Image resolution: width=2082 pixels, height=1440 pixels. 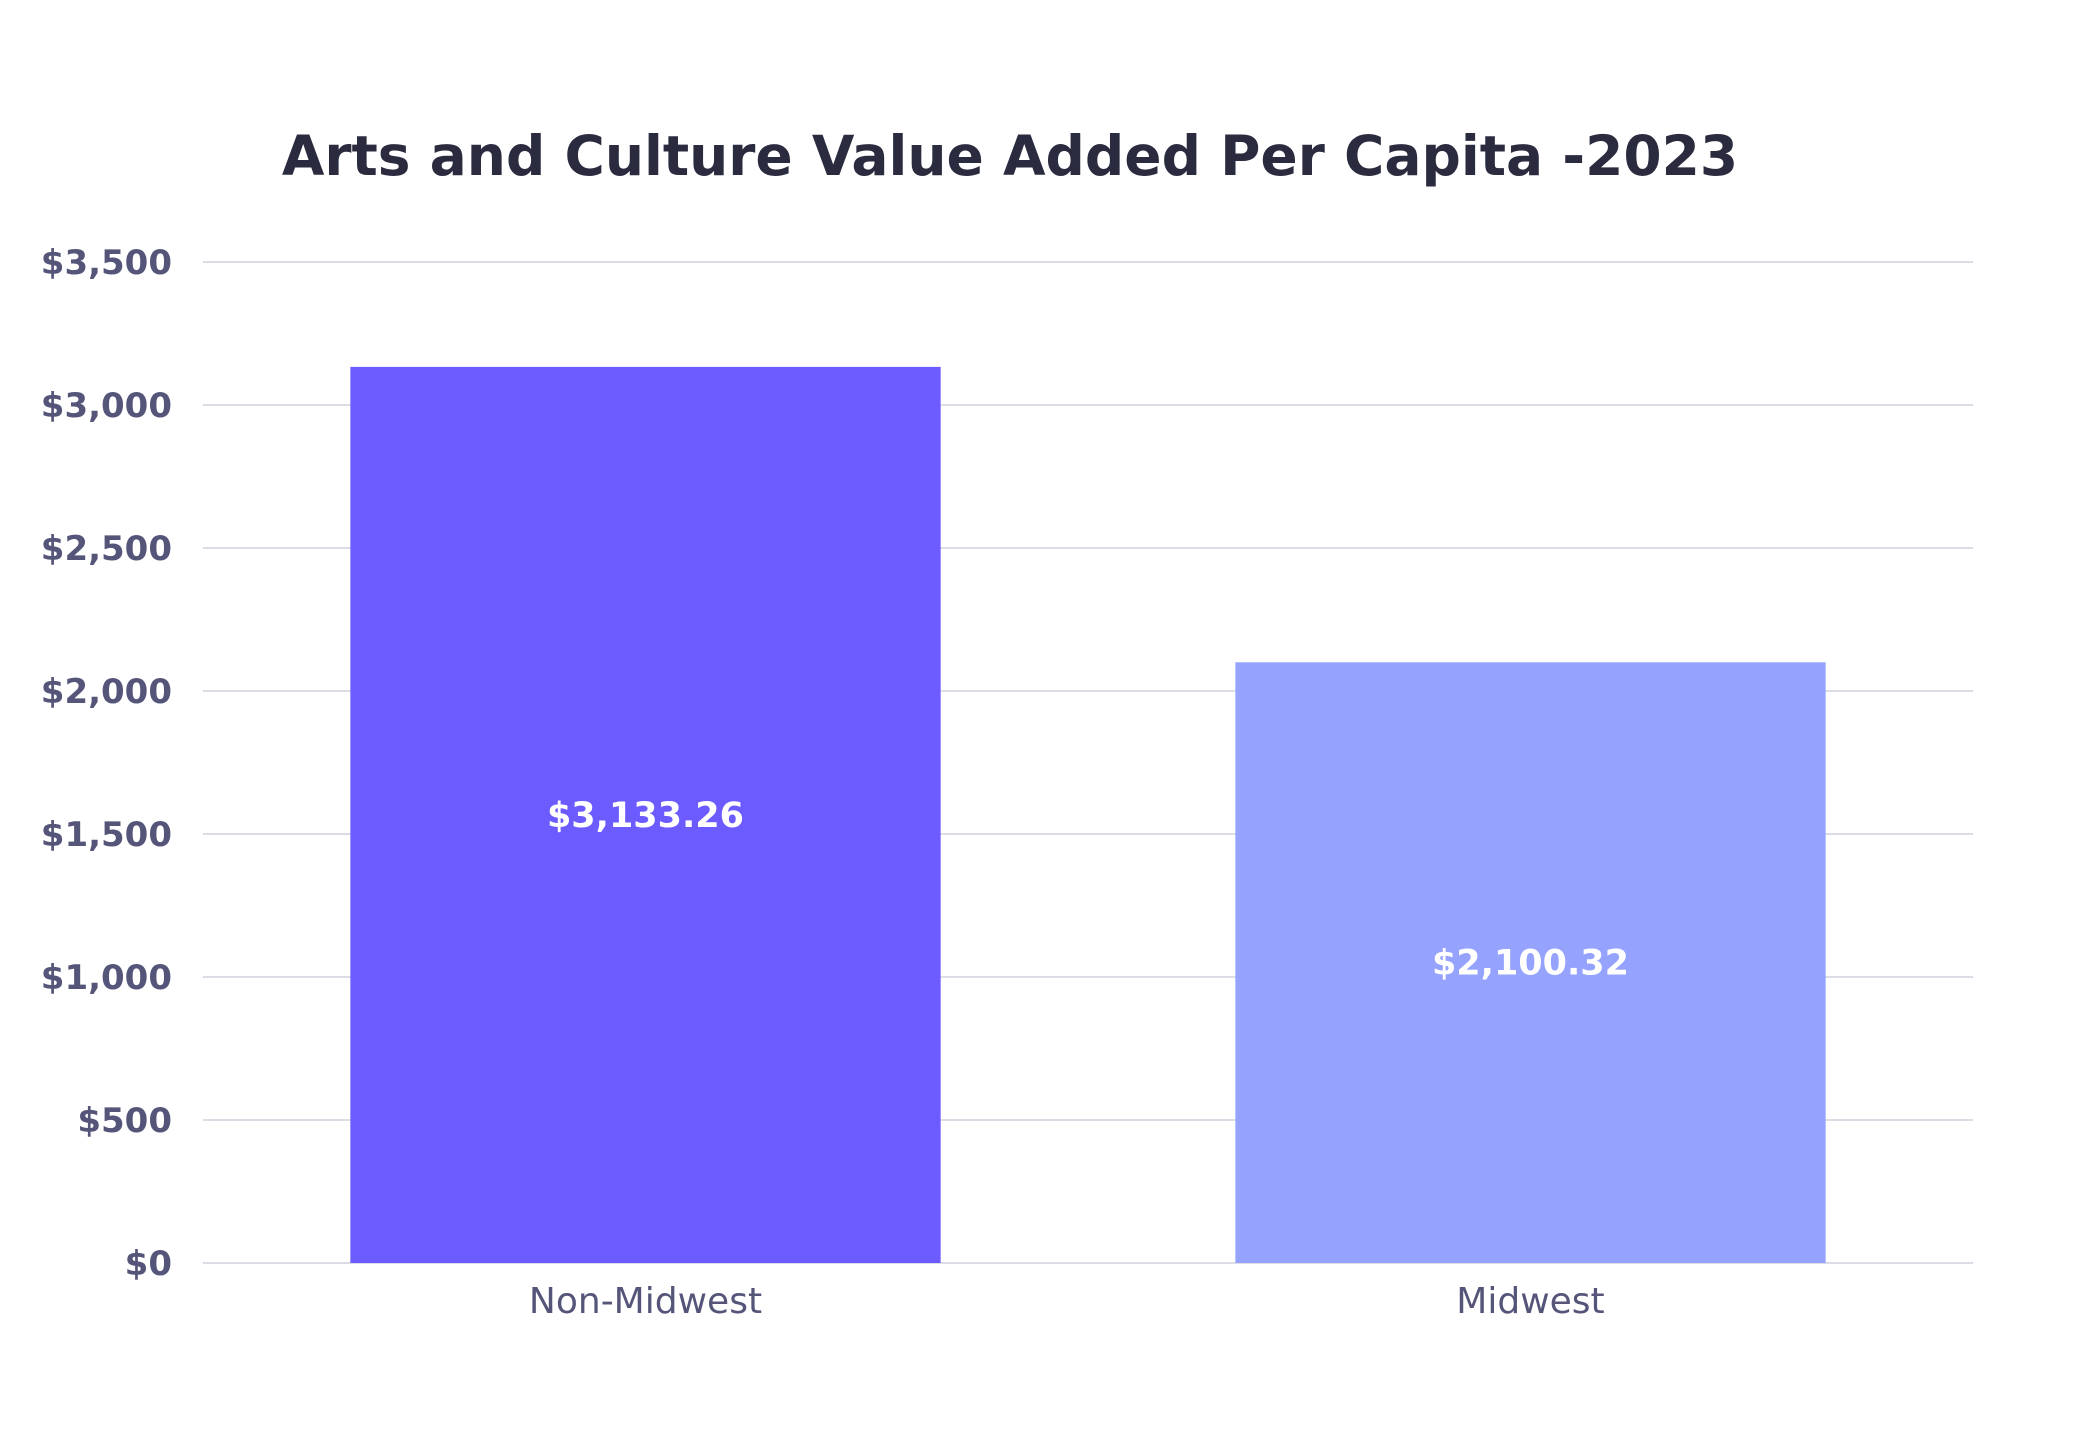 I want to click on data-label-non-midwest: $3,133.26, so click(x=645, y=816).